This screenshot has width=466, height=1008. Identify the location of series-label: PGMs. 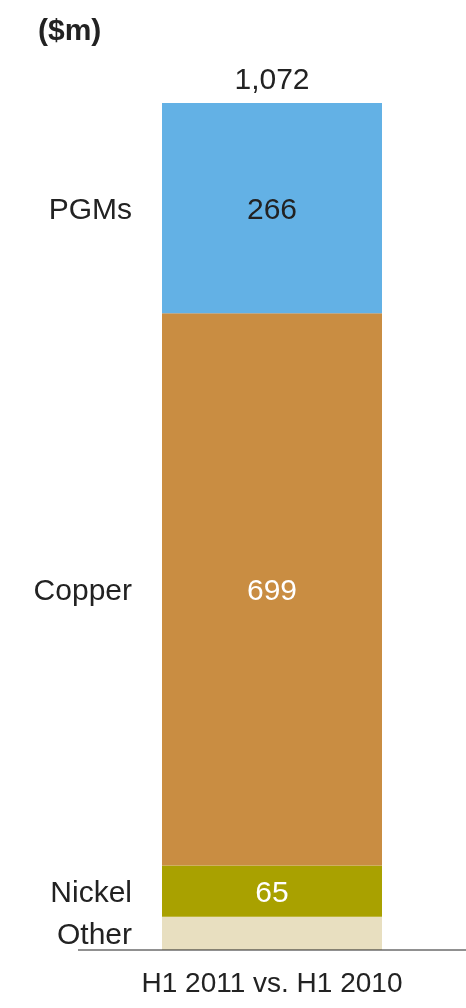
(90, 208).